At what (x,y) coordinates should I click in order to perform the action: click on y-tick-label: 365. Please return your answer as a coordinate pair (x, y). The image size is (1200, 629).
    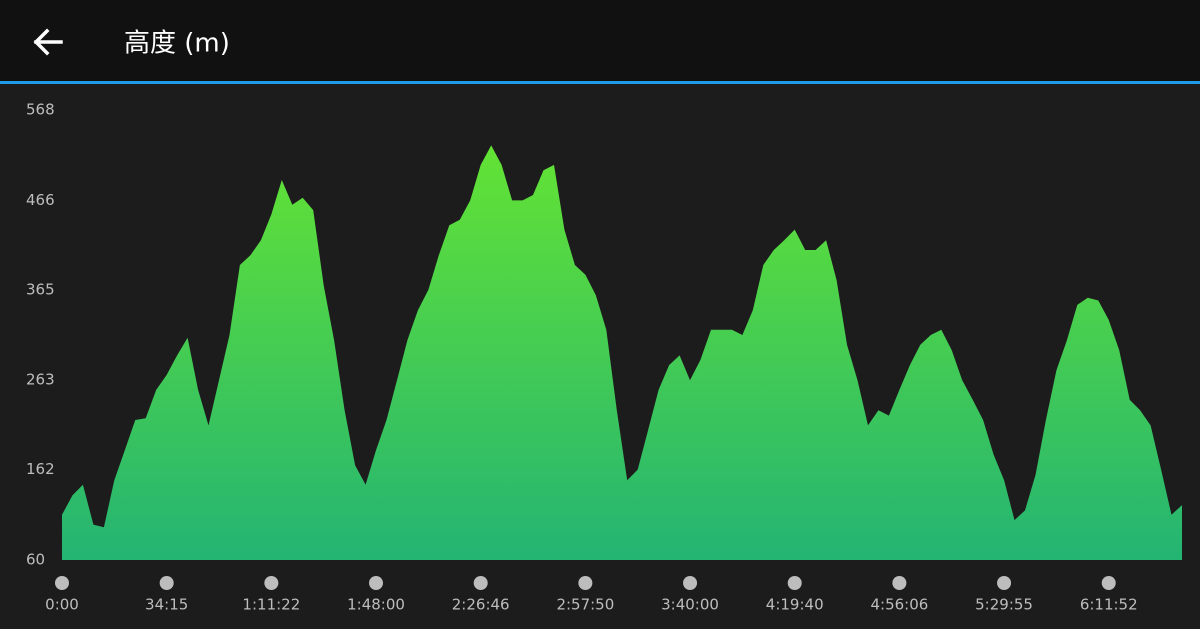
    Looking at the image, I should click on (40, 289).